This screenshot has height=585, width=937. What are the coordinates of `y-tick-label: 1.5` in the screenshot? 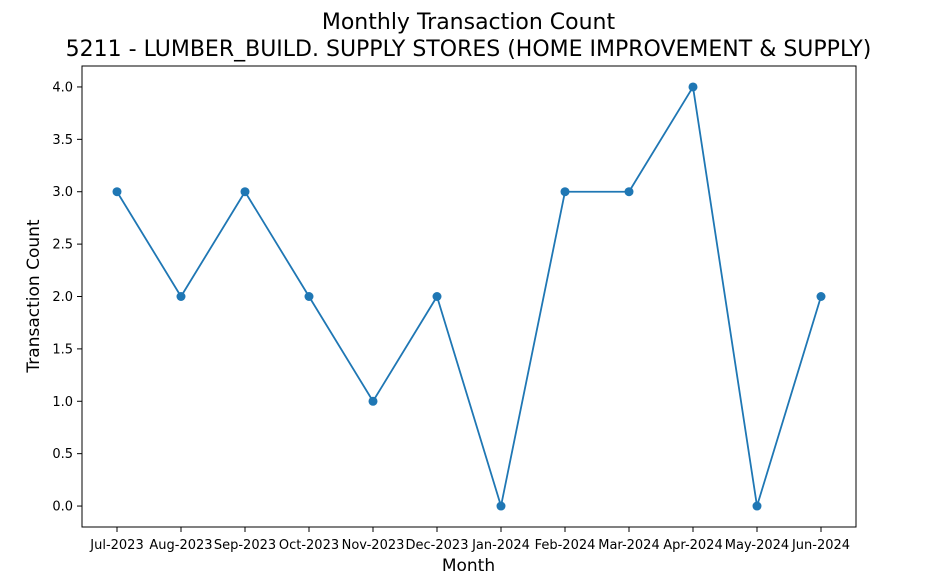 It's located at (62, 349).